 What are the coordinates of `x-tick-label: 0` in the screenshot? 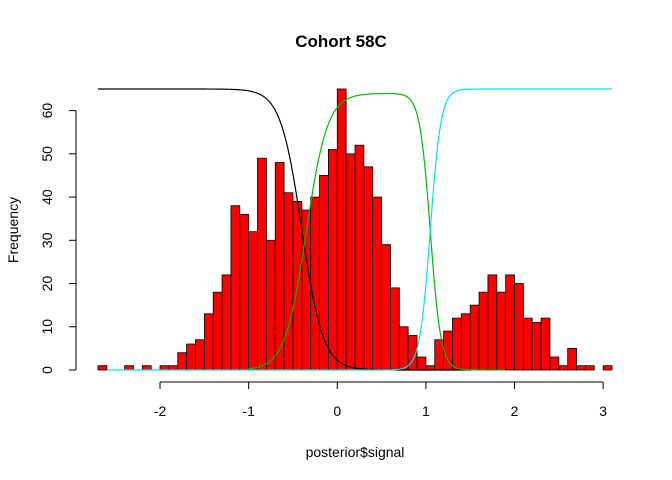 It's located at (337, 411).